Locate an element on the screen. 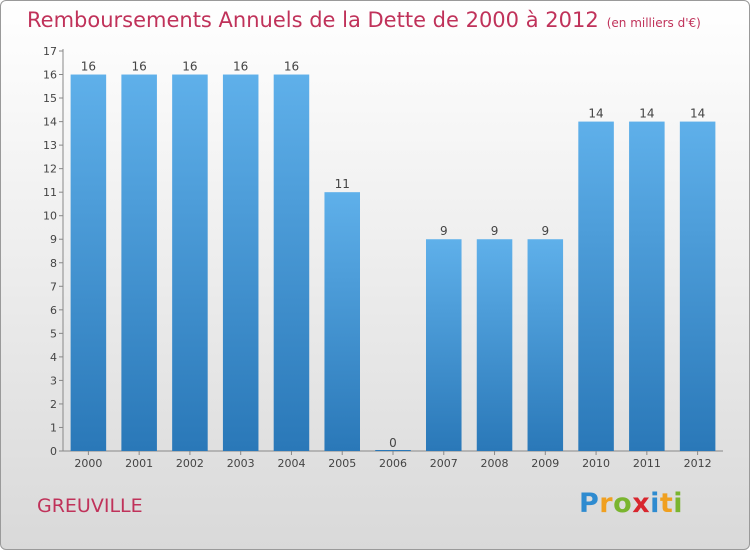  y-tick-label: 5 is located at coordinates (53, 333).